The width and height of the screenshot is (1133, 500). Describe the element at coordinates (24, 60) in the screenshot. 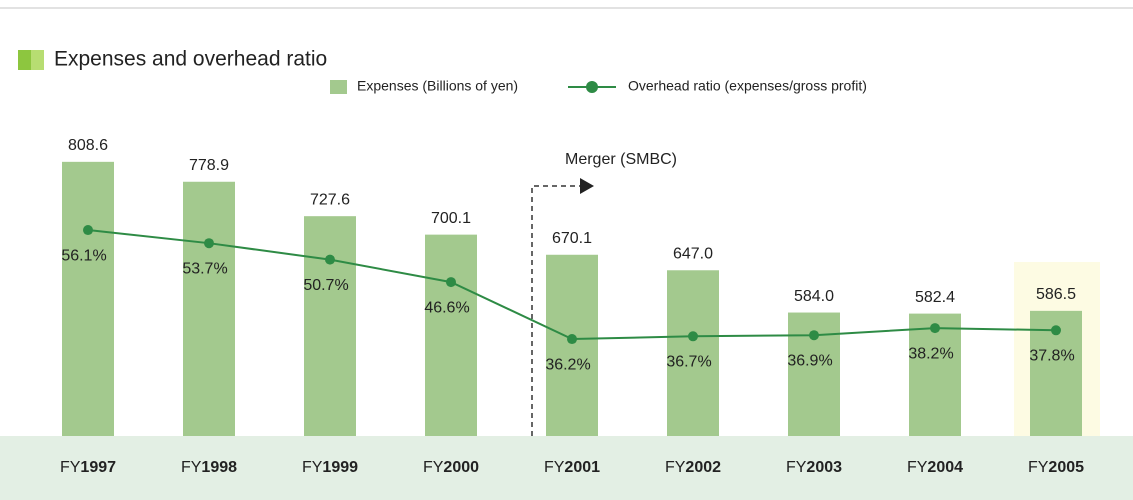

I see `title-icon-part` at that location.